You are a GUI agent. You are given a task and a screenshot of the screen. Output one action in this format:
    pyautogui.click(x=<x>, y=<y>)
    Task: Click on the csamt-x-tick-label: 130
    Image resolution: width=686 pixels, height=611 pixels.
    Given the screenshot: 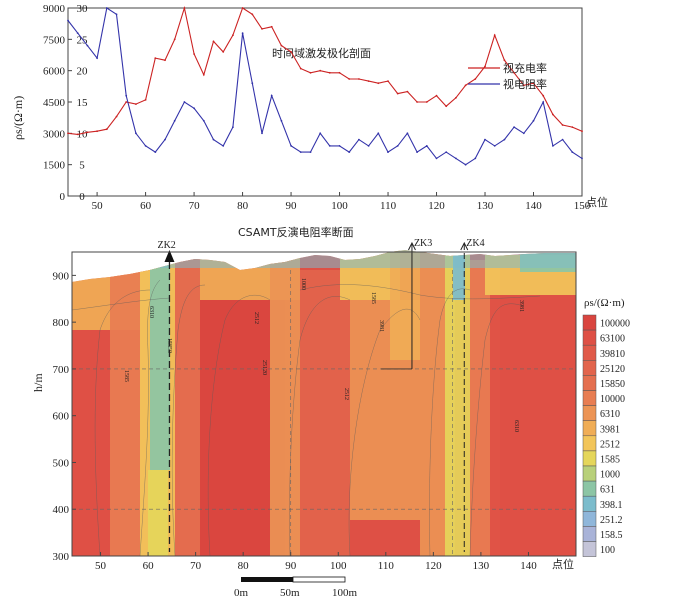 What is the action you would take?
    pyautogui.click(x=481, y=566)
    